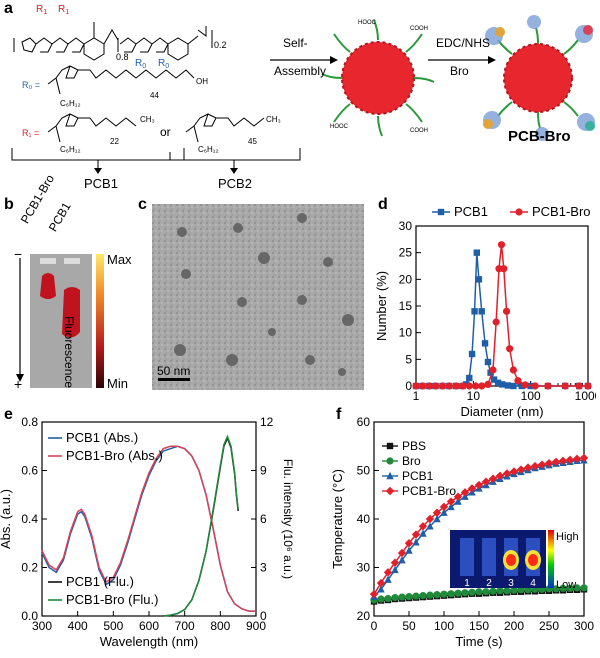  Describe the element at coordinates (367, 23) in the screenshot. I see `hooc-1: HOOC` at that location.